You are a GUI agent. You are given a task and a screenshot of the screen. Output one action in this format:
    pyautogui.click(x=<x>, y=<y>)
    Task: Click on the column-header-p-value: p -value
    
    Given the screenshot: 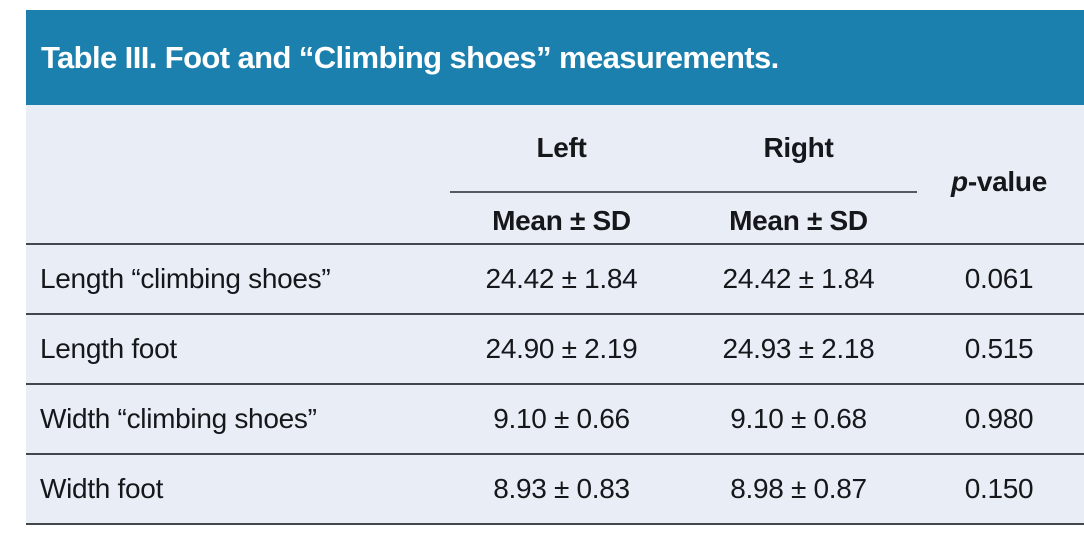 What is the action you would take?
    pyautogui.click(x=999, y=174)
    